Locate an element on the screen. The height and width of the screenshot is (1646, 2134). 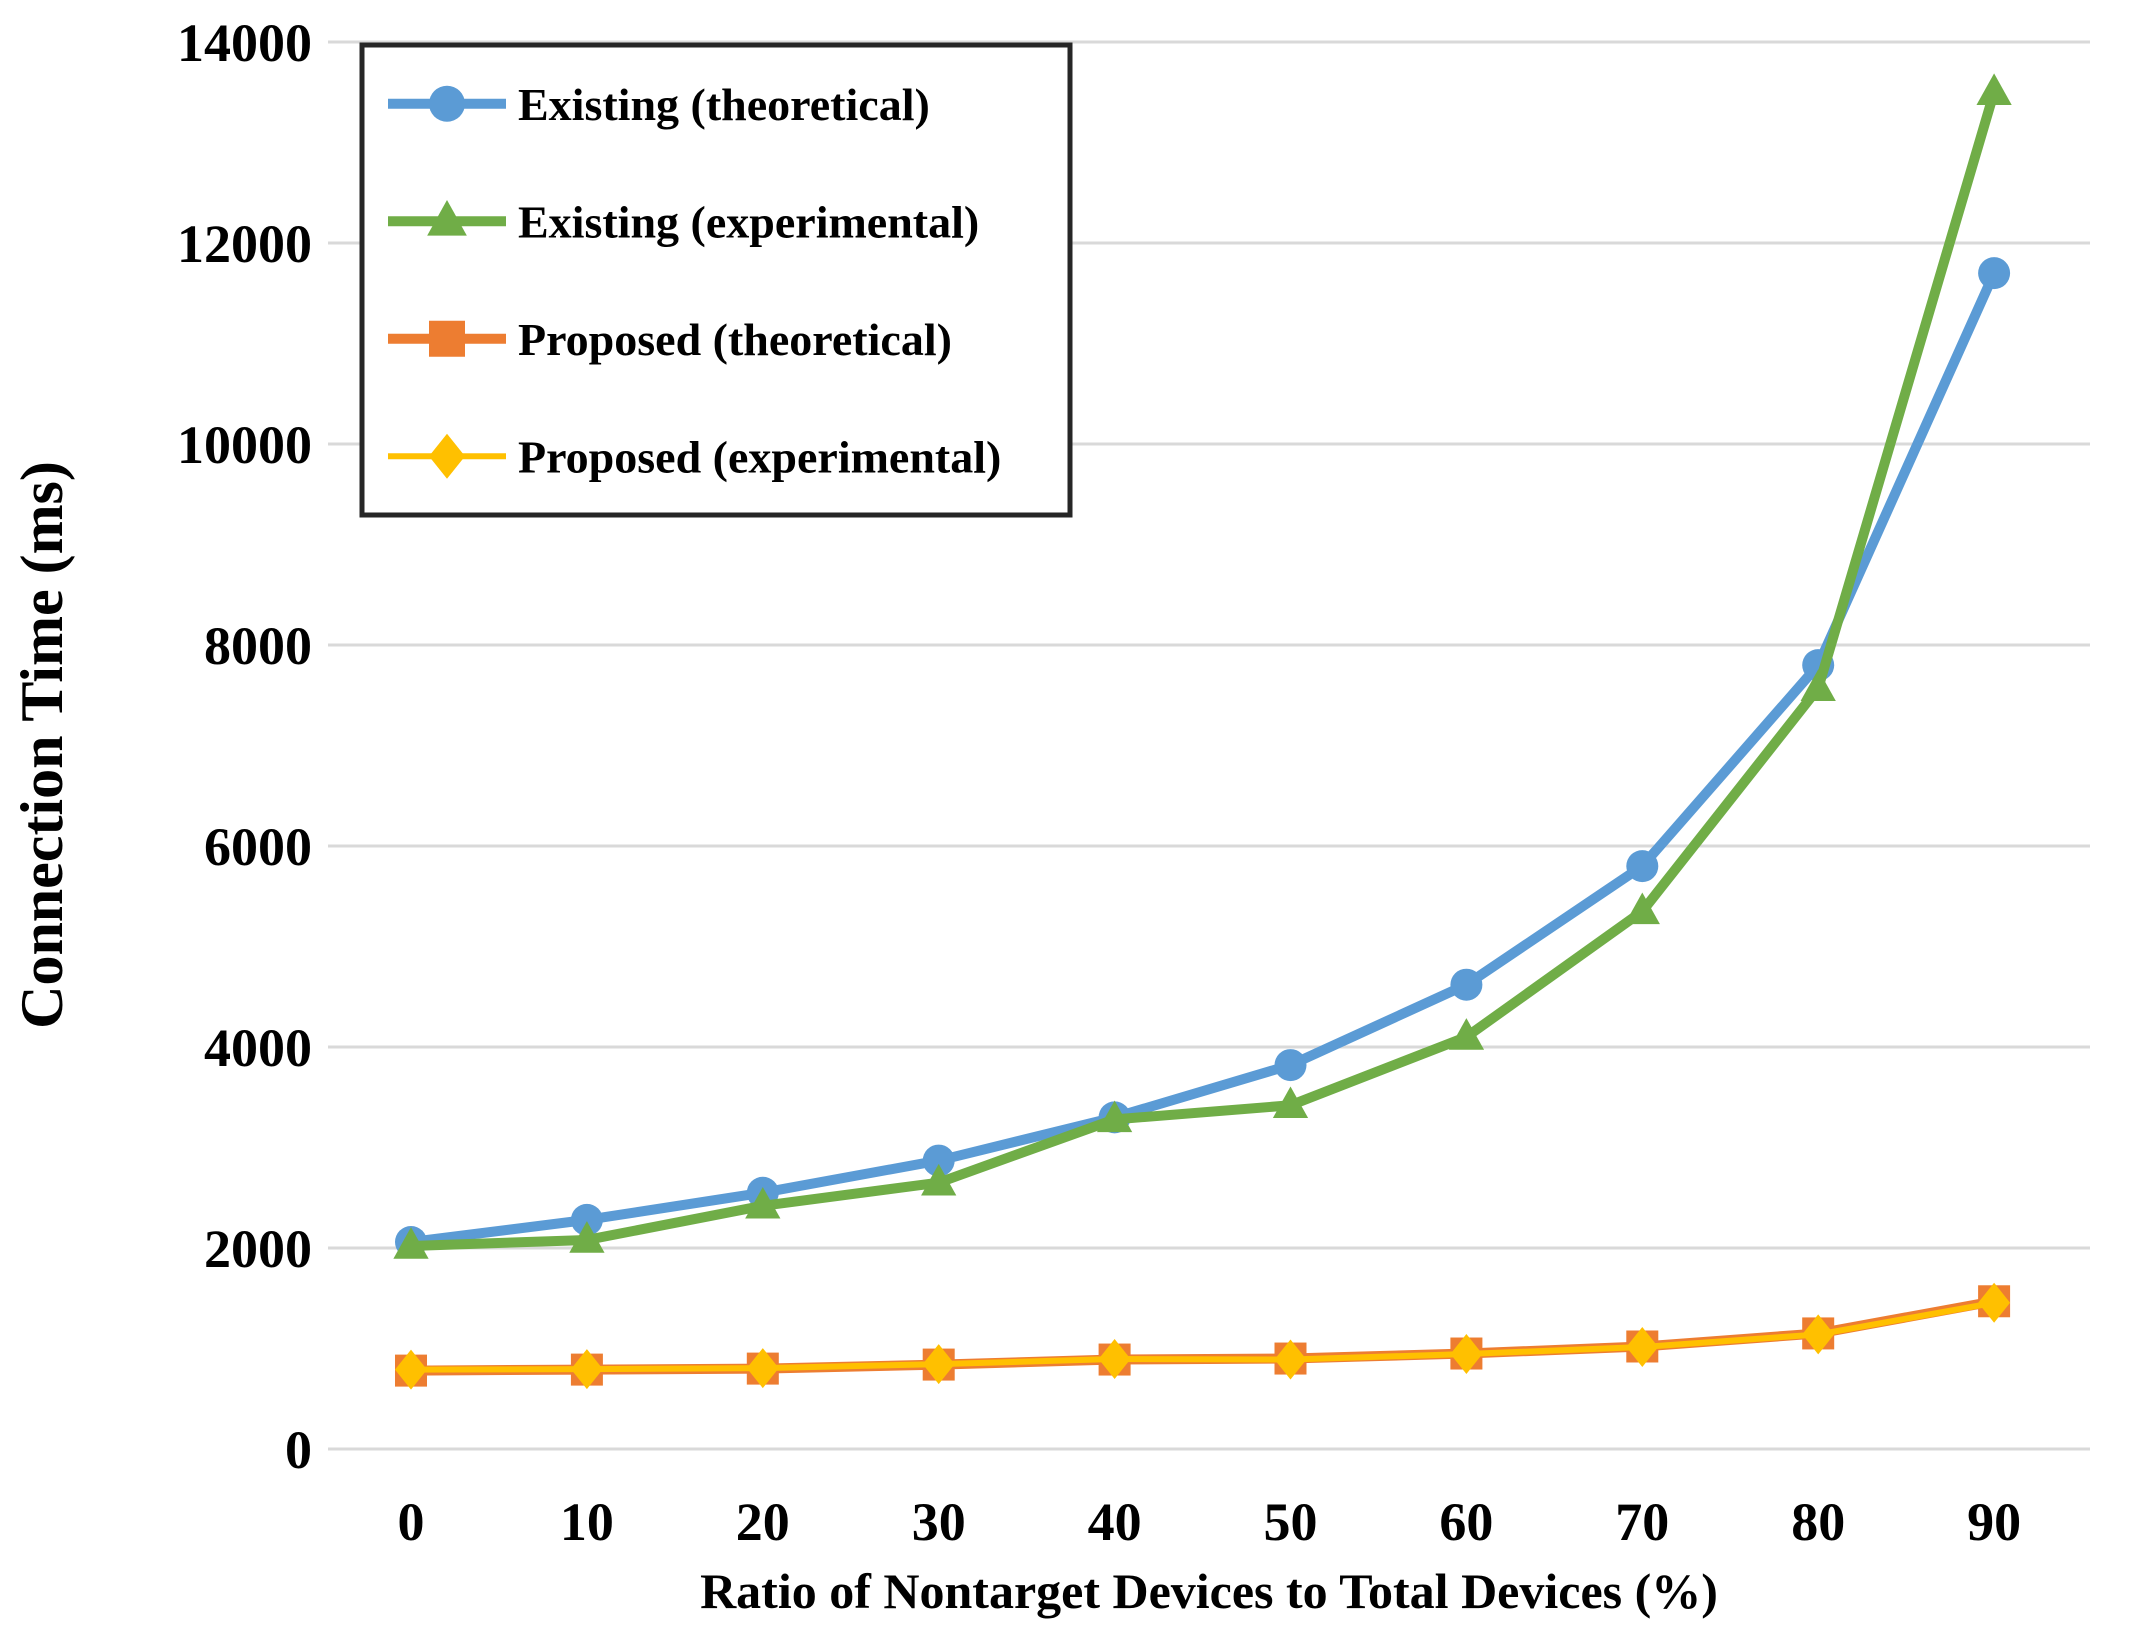
series-proposed-experimental is located at coordinates (1203, 1336).